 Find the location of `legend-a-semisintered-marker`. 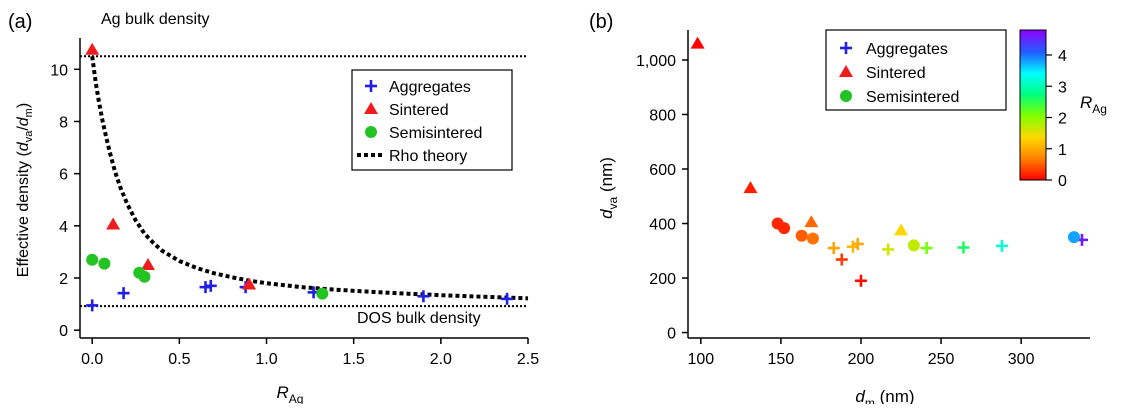

legend-a-semisintered-marker is located at coordinates (371, 132).